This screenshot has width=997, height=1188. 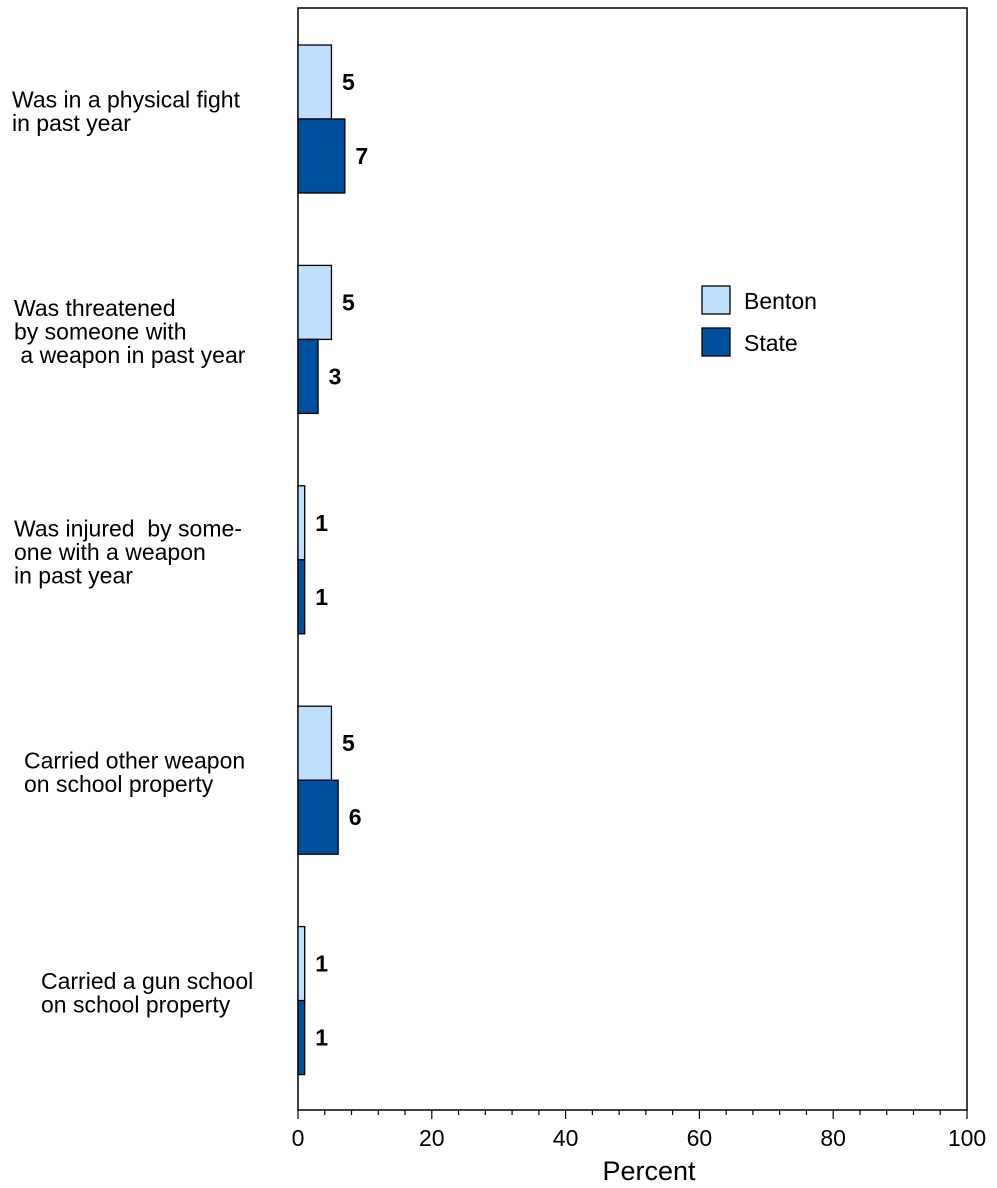 I want to click on category-label-line: Carried a gun school, so click(x=147, y=981).